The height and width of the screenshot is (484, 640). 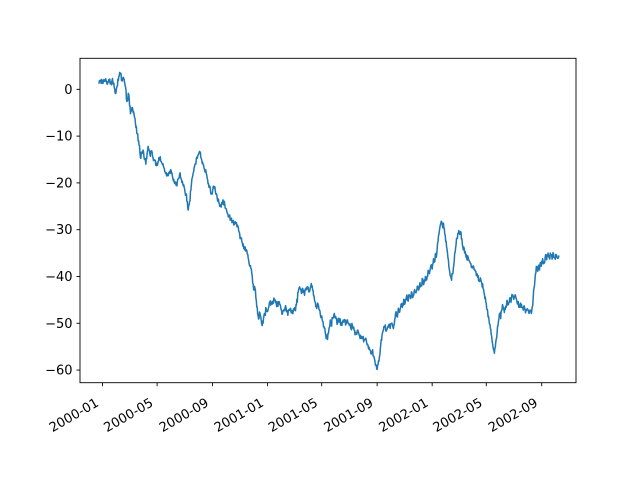 I want to click on x-tick-label: 2001-01, so click(x=239, y=416).